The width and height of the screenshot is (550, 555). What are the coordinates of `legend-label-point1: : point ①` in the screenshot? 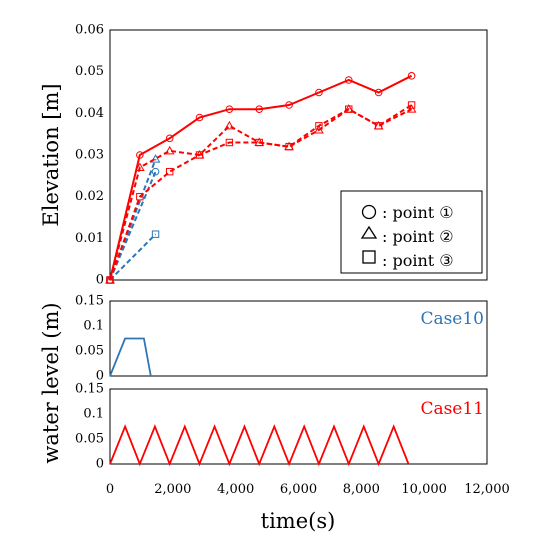 It's located at (418, 212).